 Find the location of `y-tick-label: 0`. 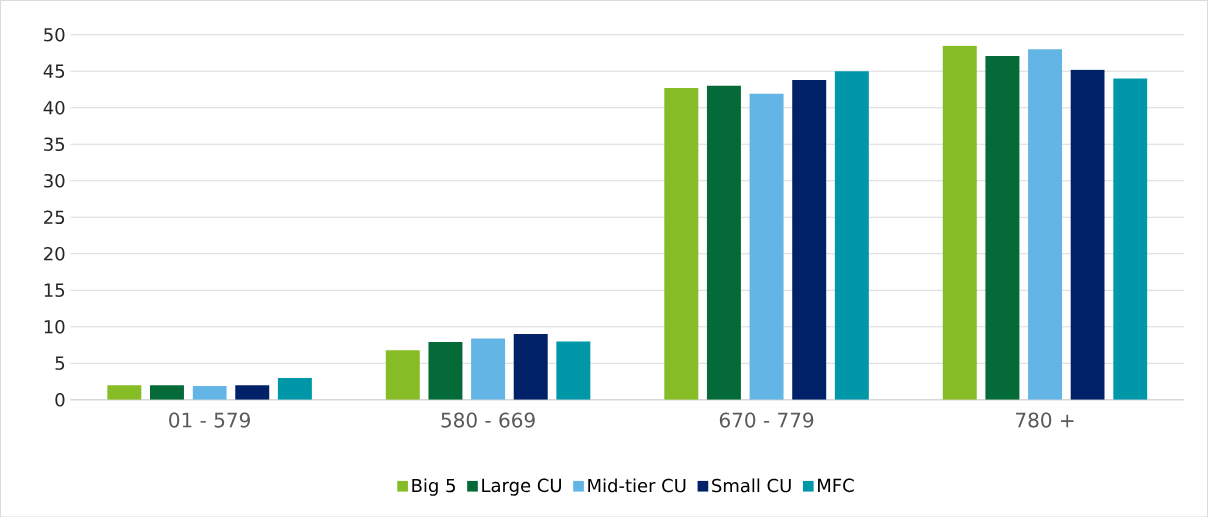

y-tick-label: 0 is located at coordinates (60, 399).